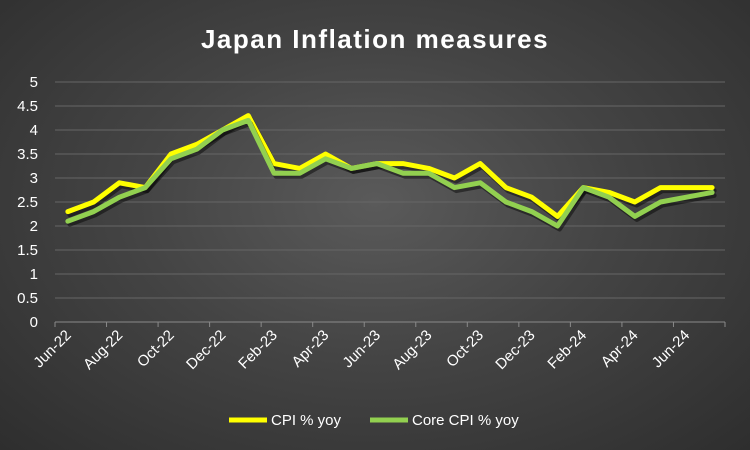 The height and width of the screenshot is (450, 750). I want to click on x-tick-label: Aug-23, so click(412, 350).